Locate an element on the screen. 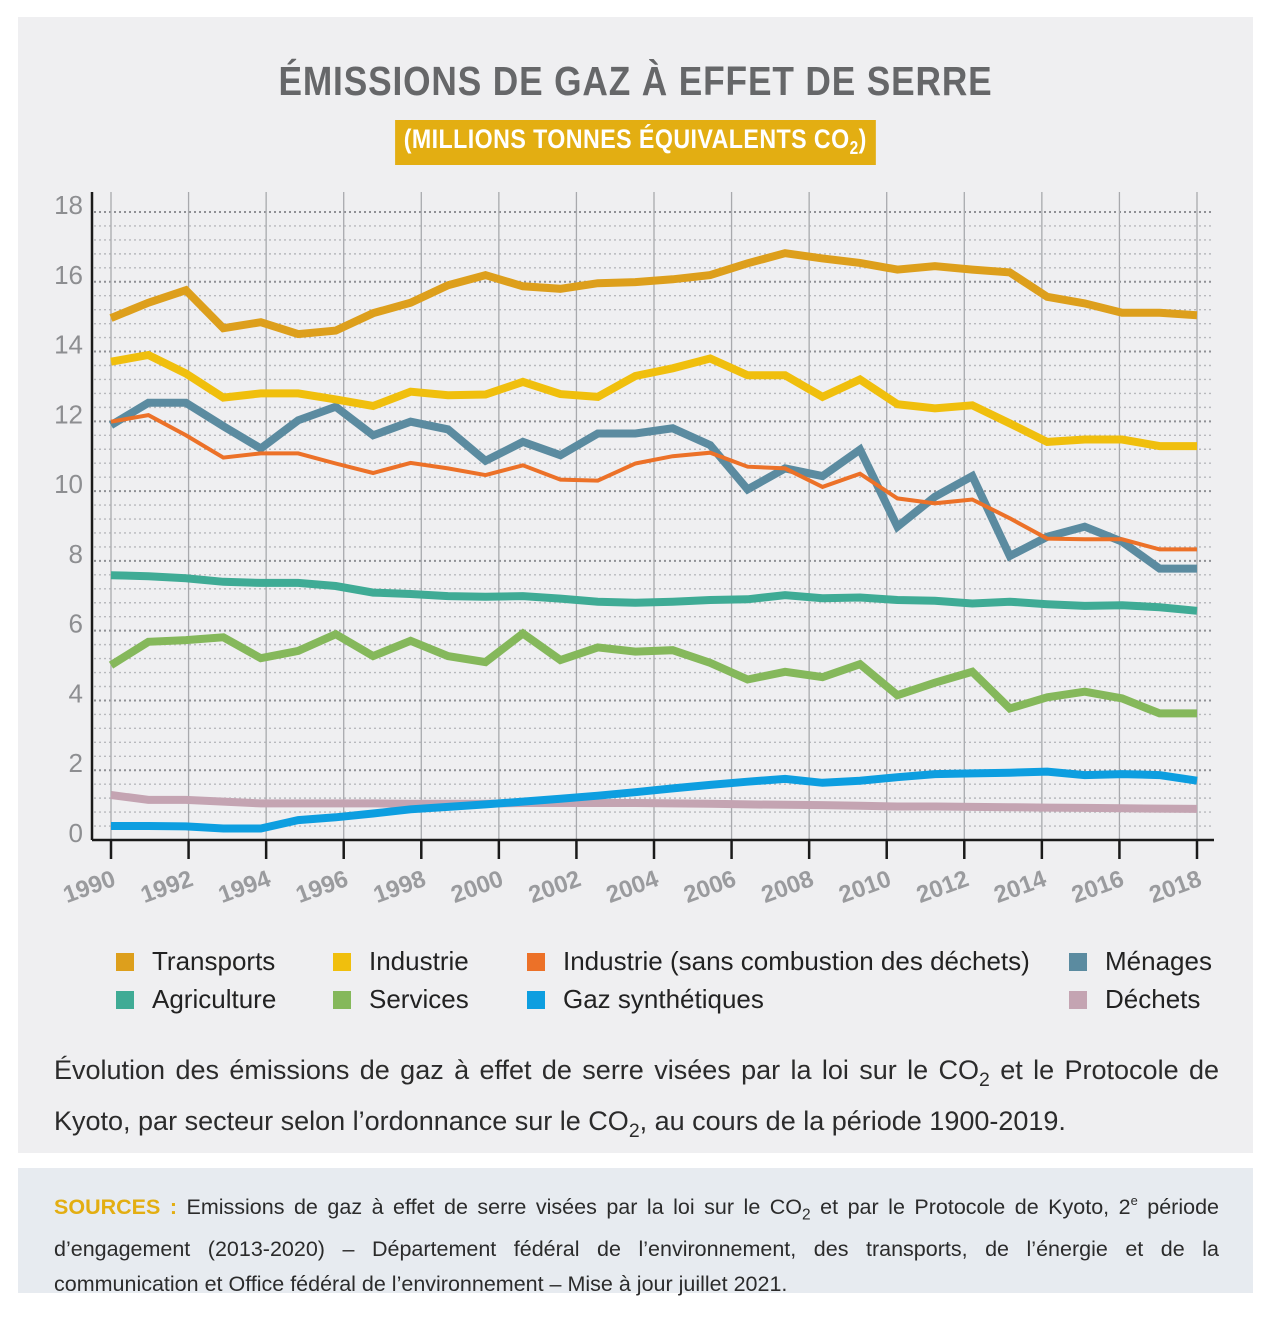 The height and width of the screenshot is (1318, 1271). sources-superscript: e is located at coordinates (1134, 1200).